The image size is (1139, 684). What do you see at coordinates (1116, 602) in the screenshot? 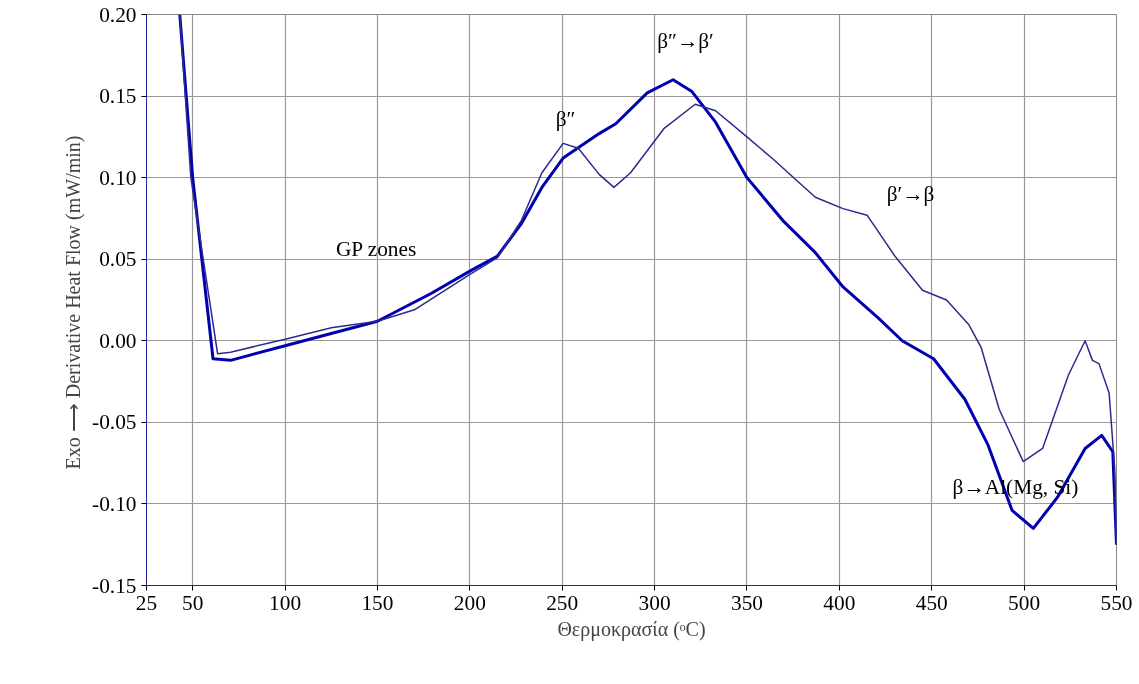
I see `x-tick-label: 550` at bounding box center [1116, 602].